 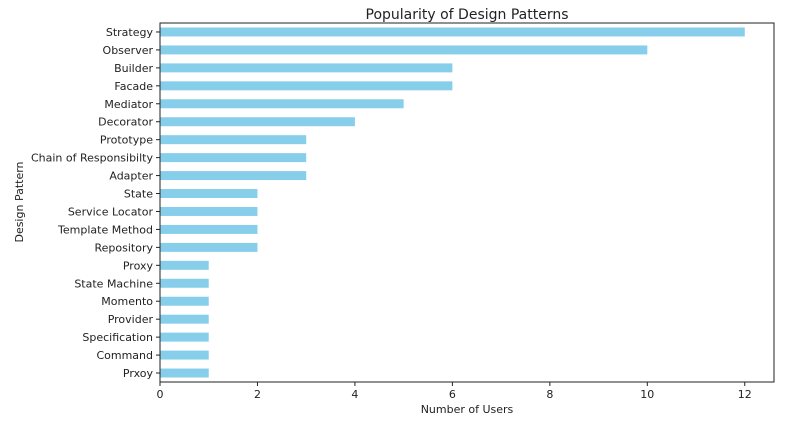 I want to click on y-tick-label: Service Locator, so click(x=111, y=211).